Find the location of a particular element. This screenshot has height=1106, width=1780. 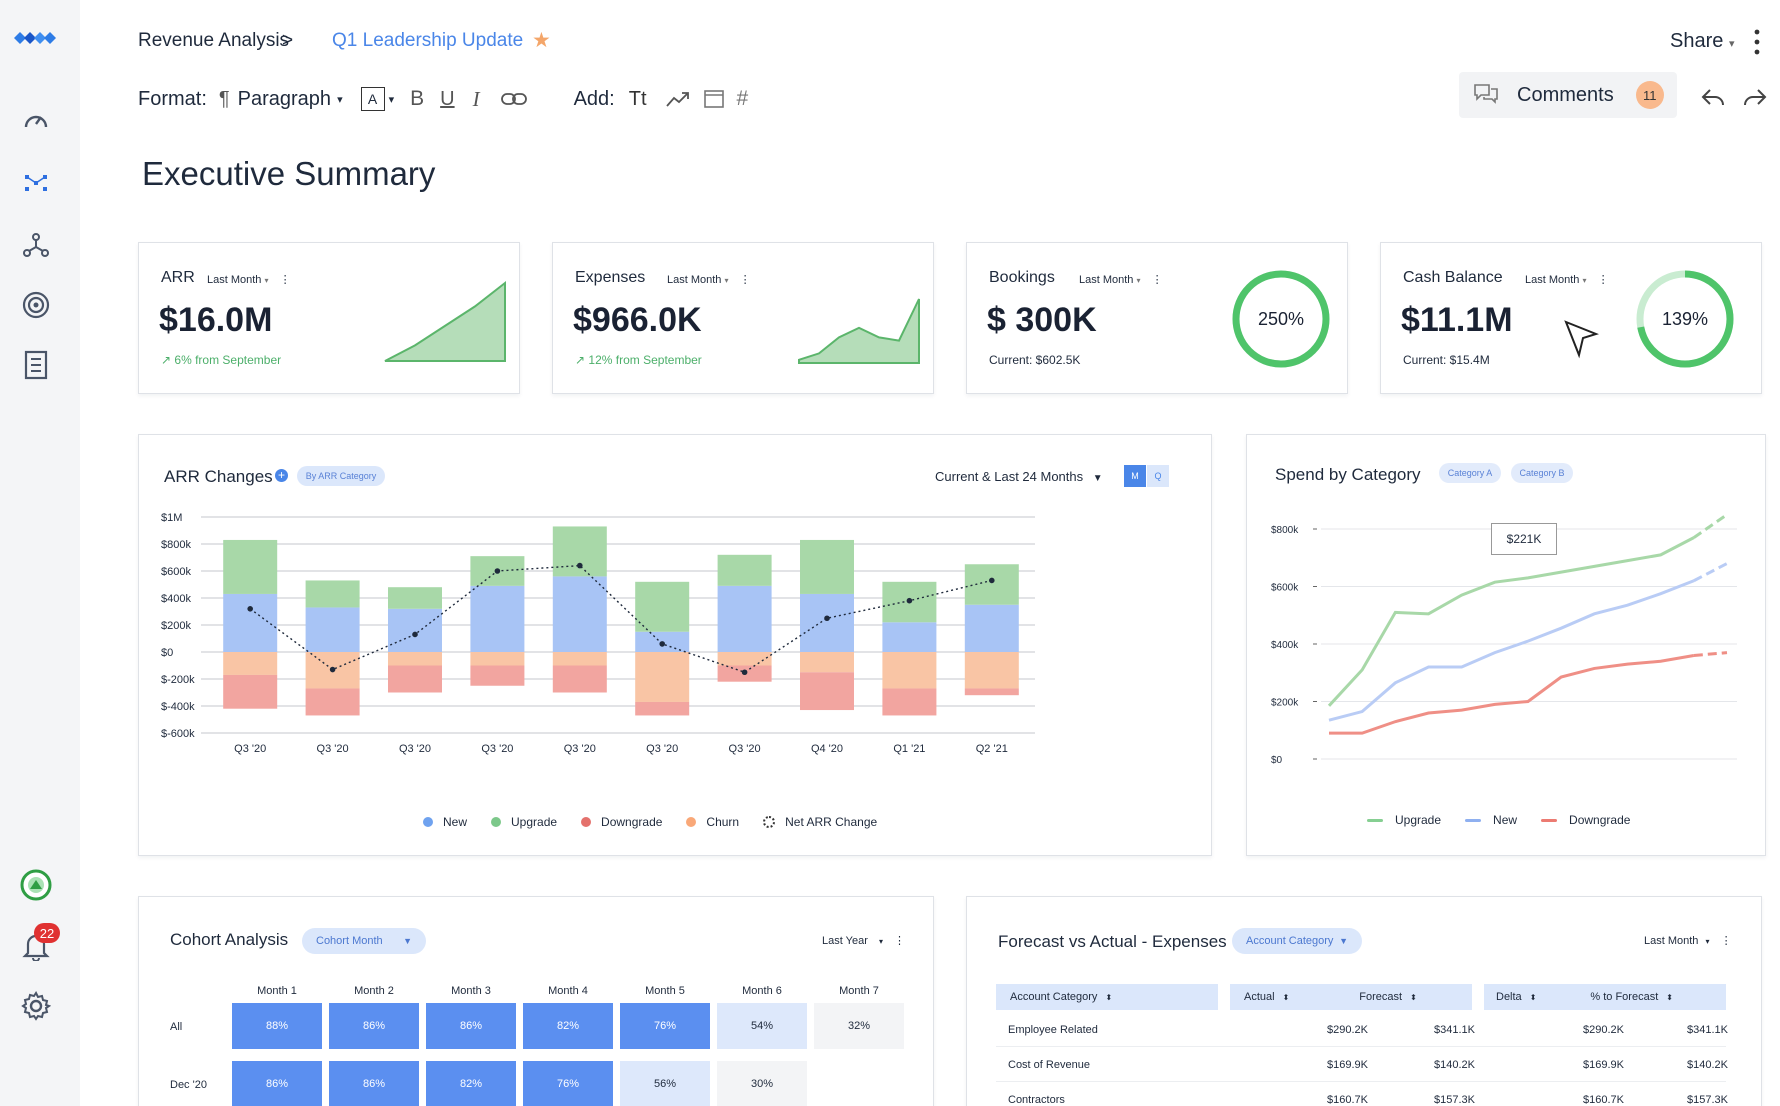

x-tick-label: Q3 '20 is located at coordinates (580, 749).